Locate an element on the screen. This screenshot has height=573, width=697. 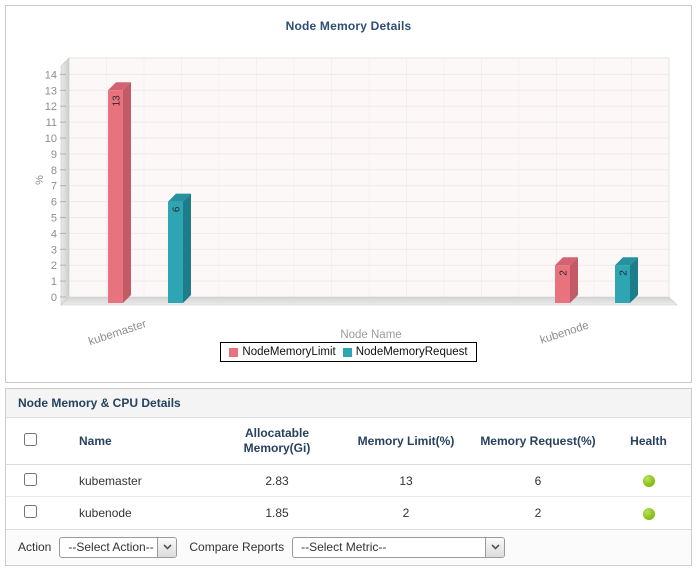
y-tick-label: 6 is located at coordinates (54, 203).